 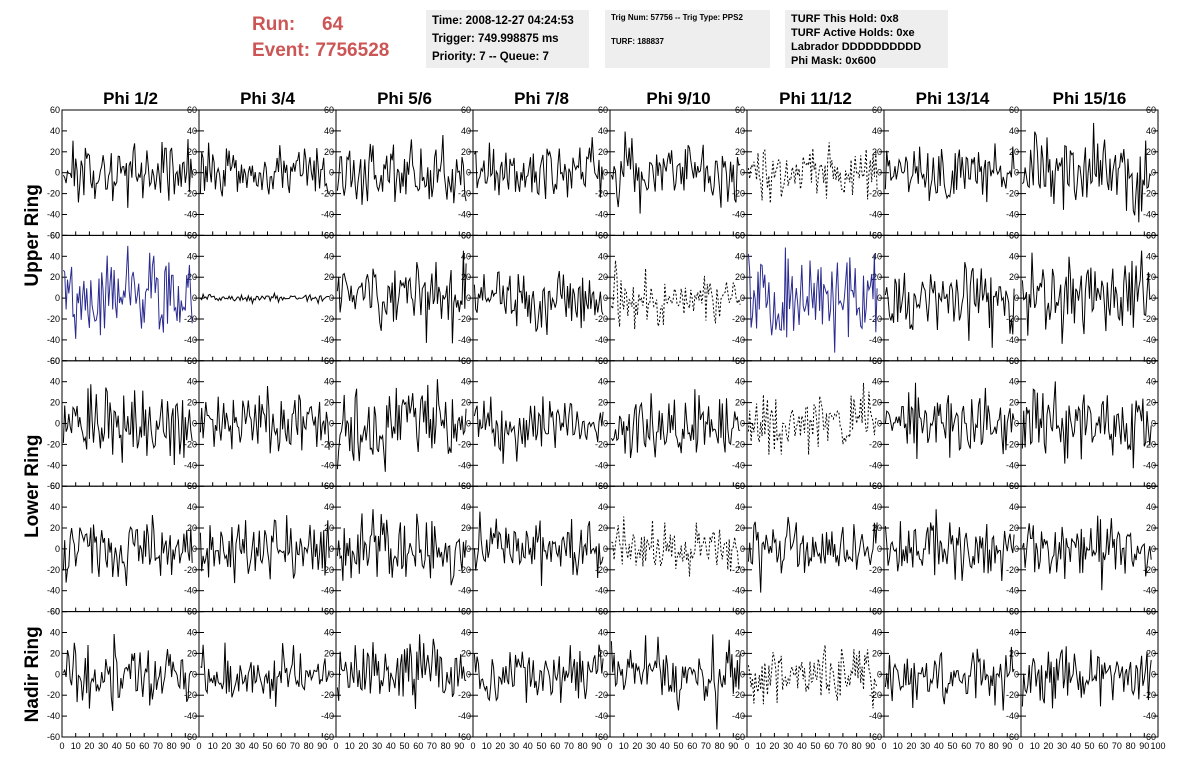 What do you see at coordinates (404, 98) in the screenshot?
I see `column-header: Phi 5/6` at bounding box center [404, 98].